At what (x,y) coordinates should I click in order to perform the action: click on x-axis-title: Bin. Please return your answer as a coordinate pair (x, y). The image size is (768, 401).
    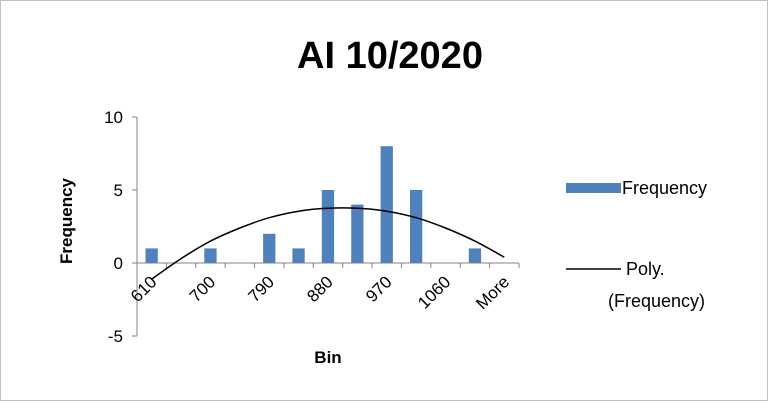
    Looking at the image, I should click on (327, 357).